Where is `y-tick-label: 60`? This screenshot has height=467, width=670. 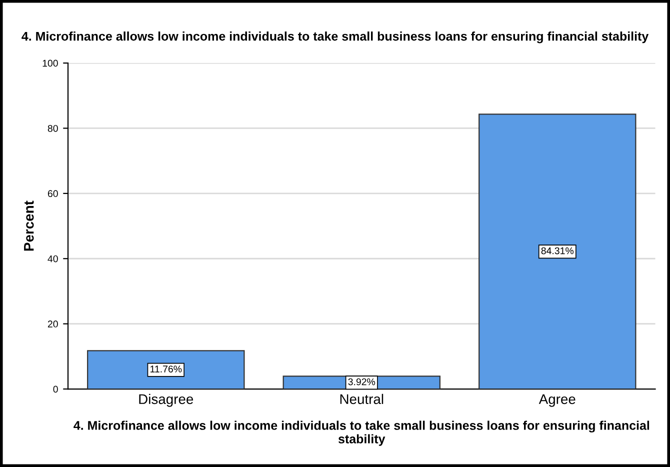 y-tick-label: 60 is located at coordinates (53, 194).